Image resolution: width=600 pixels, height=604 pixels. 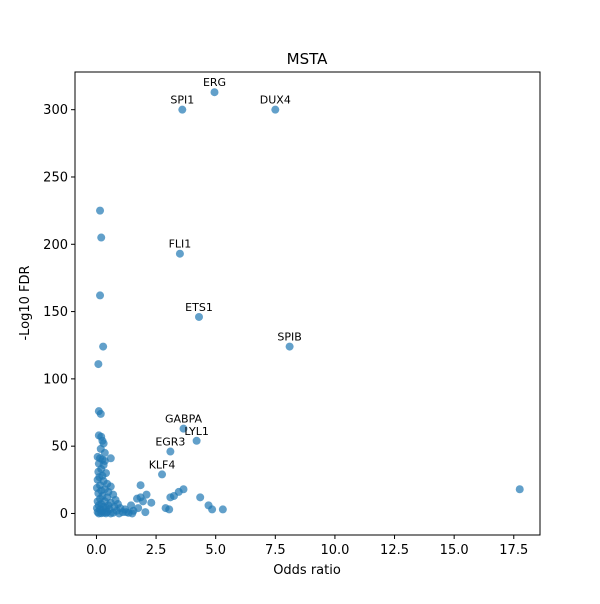 I want to click on x-tick-label: 17.5, so click(x=513, y=550).